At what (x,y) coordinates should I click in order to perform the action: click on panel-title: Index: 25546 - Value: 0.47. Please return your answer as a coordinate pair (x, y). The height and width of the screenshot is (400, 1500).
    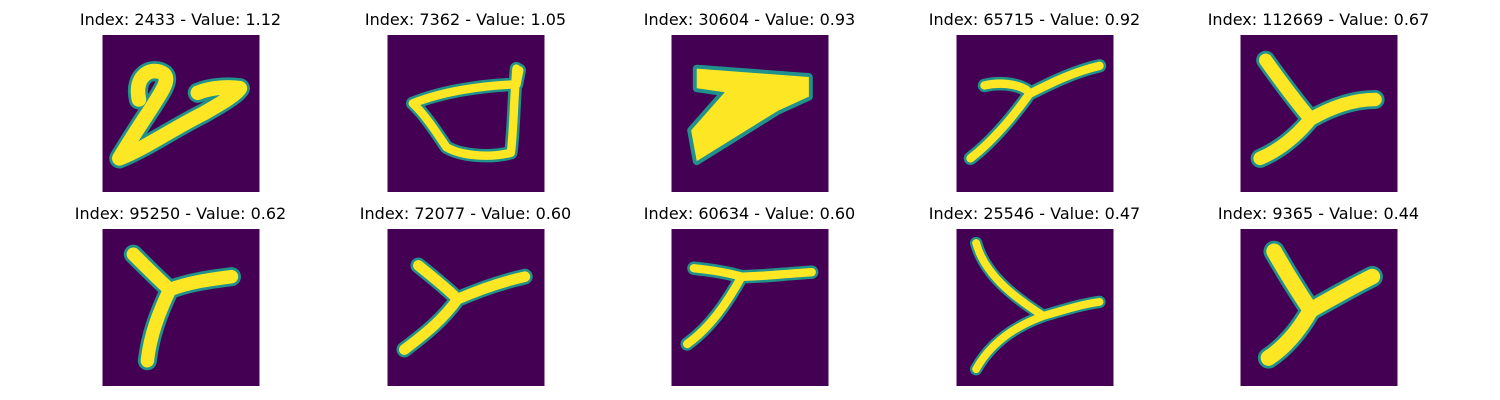
    Looking at the image, I should click on (1034, 213).